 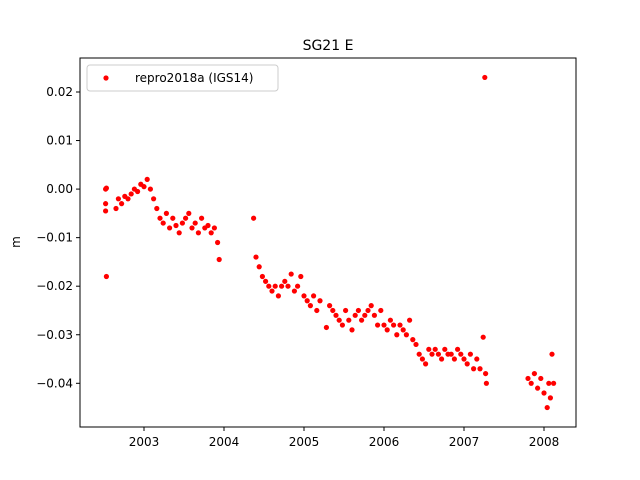 I want to click on y-tick-label: −0.03, so click(x=54, y=335).